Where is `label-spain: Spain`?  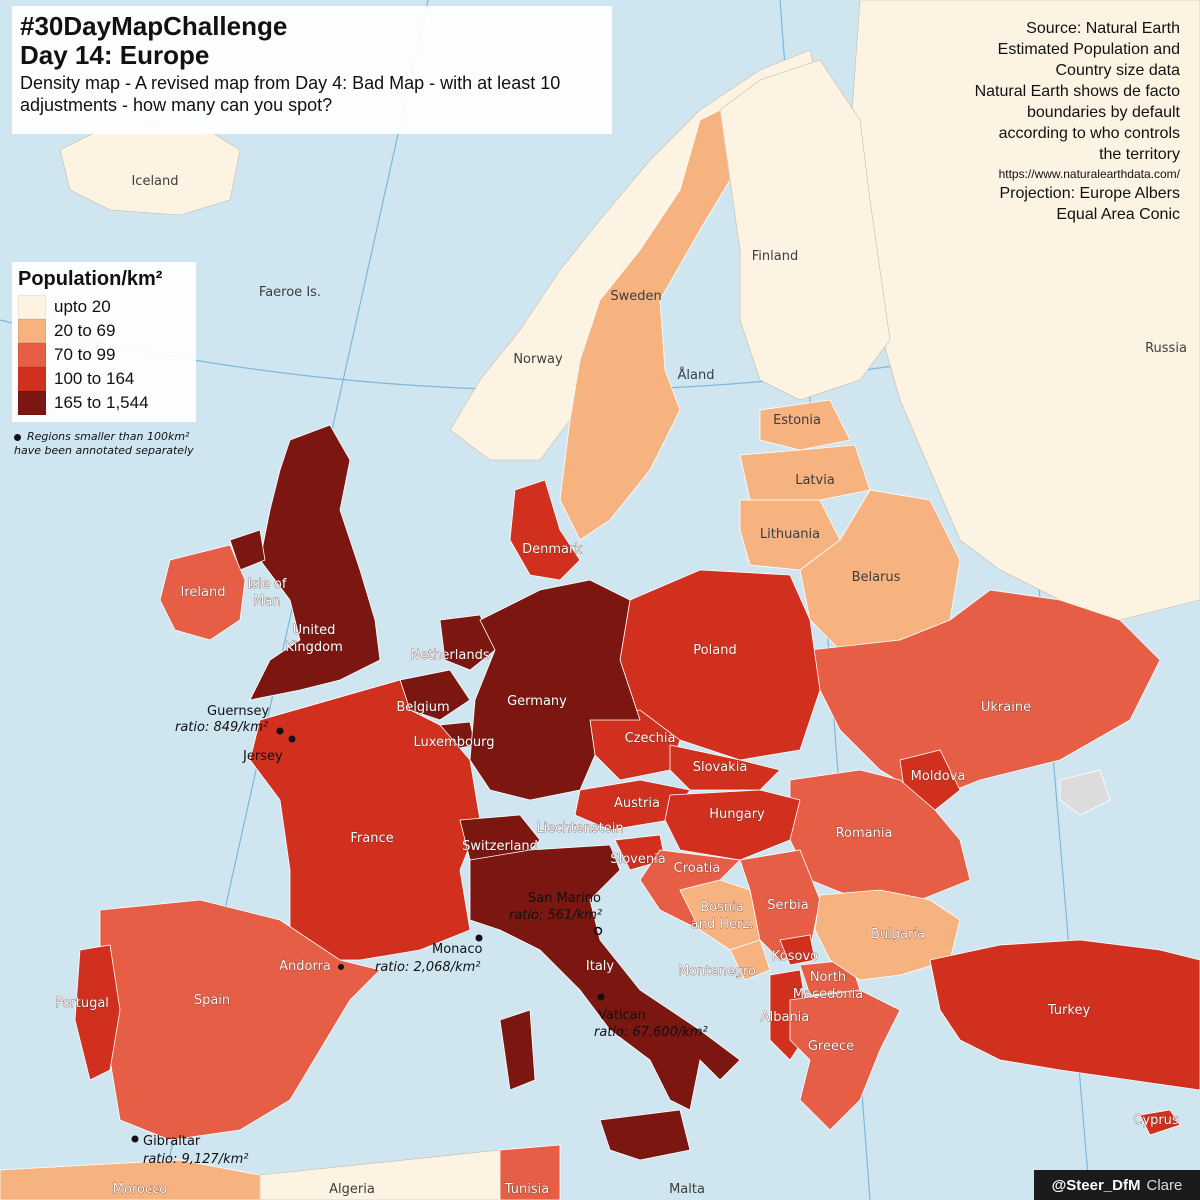
label-spain: Spain is located at coordinates (212, 1000).